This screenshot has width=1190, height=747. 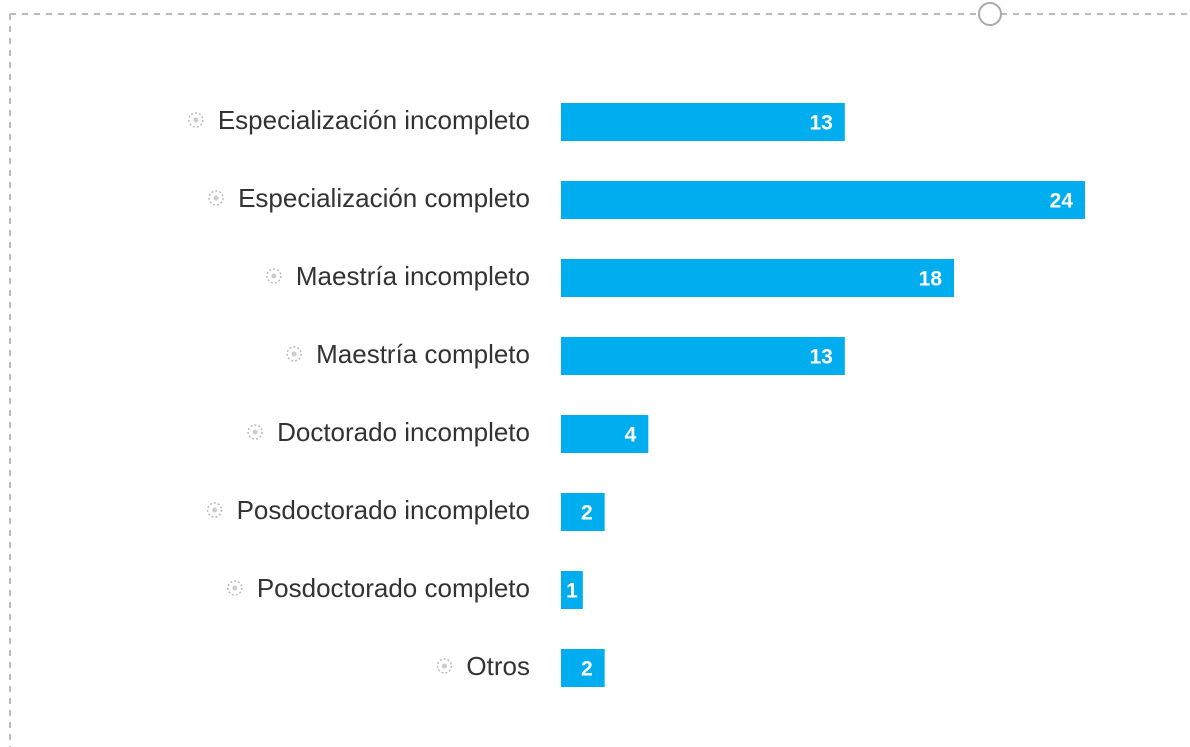 I want to click on frame-knob, so click(x=990, y=14).